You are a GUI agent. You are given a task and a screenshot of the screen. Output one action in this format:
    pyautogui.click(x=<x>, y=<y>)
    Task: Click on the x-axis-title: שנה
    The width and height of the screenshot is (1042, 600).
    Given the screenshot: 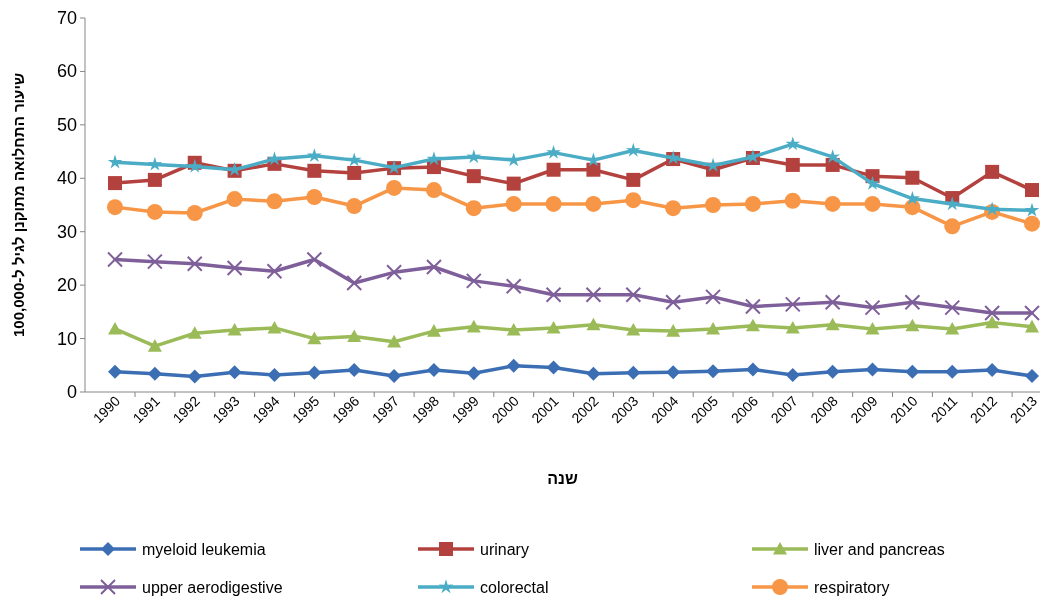 What is the action you would take?
    pyautogui.click(x=562, y=478)
    